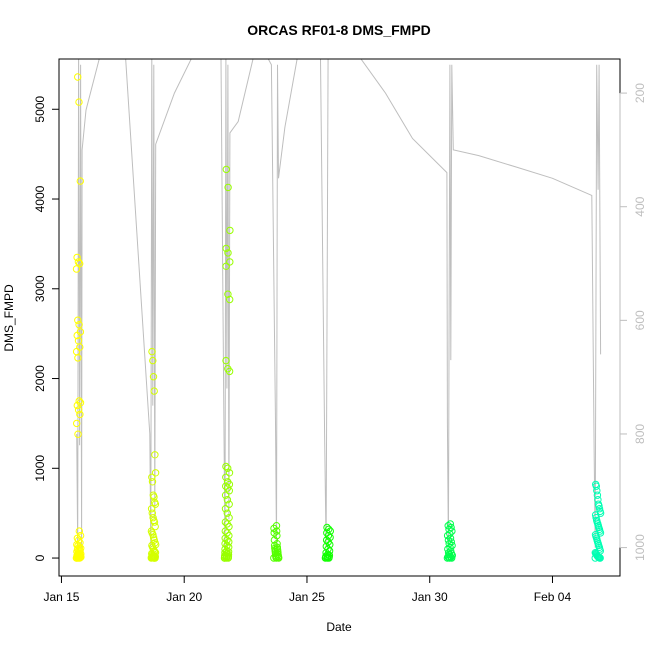 The image size is (650, 650). What do you see at coordinates (61, 597) in the screenshot?
I see `x-tick-label: Jan 15` at bounding box center [61, 597].